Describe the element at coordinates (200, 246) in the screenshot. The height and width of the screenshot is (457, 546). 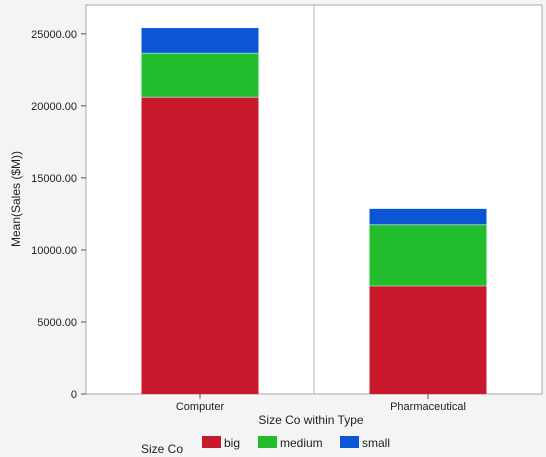
I see `bar-computer-big` at that location.